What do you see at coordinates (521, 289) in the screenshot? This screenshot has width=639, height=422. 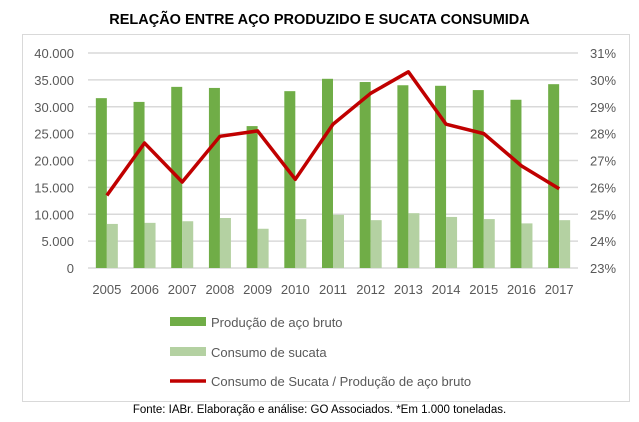 I see `x-tick-label: 2016` at bounding box center [521, 289].